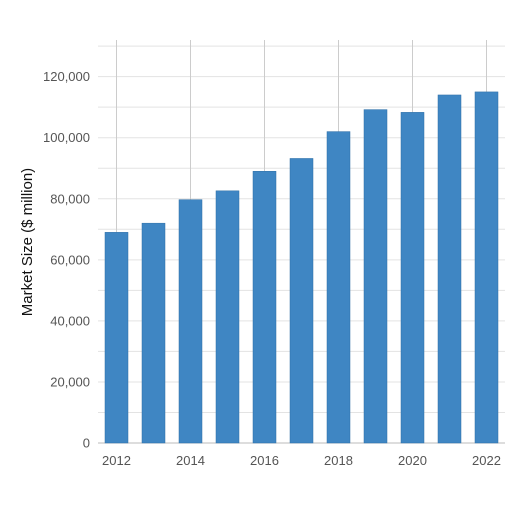  What do you see at coordinates (375, 276) in the screenshot?
I see `bar-2019` at bounding box center [375, 276].